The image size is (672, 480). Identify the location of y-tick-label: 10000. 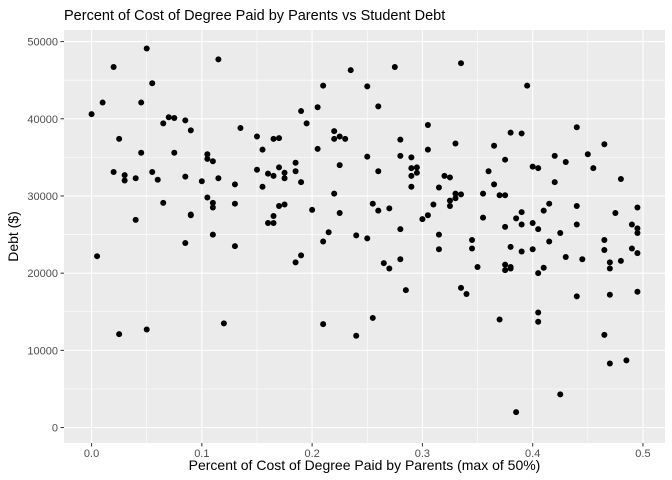
(42, 351).